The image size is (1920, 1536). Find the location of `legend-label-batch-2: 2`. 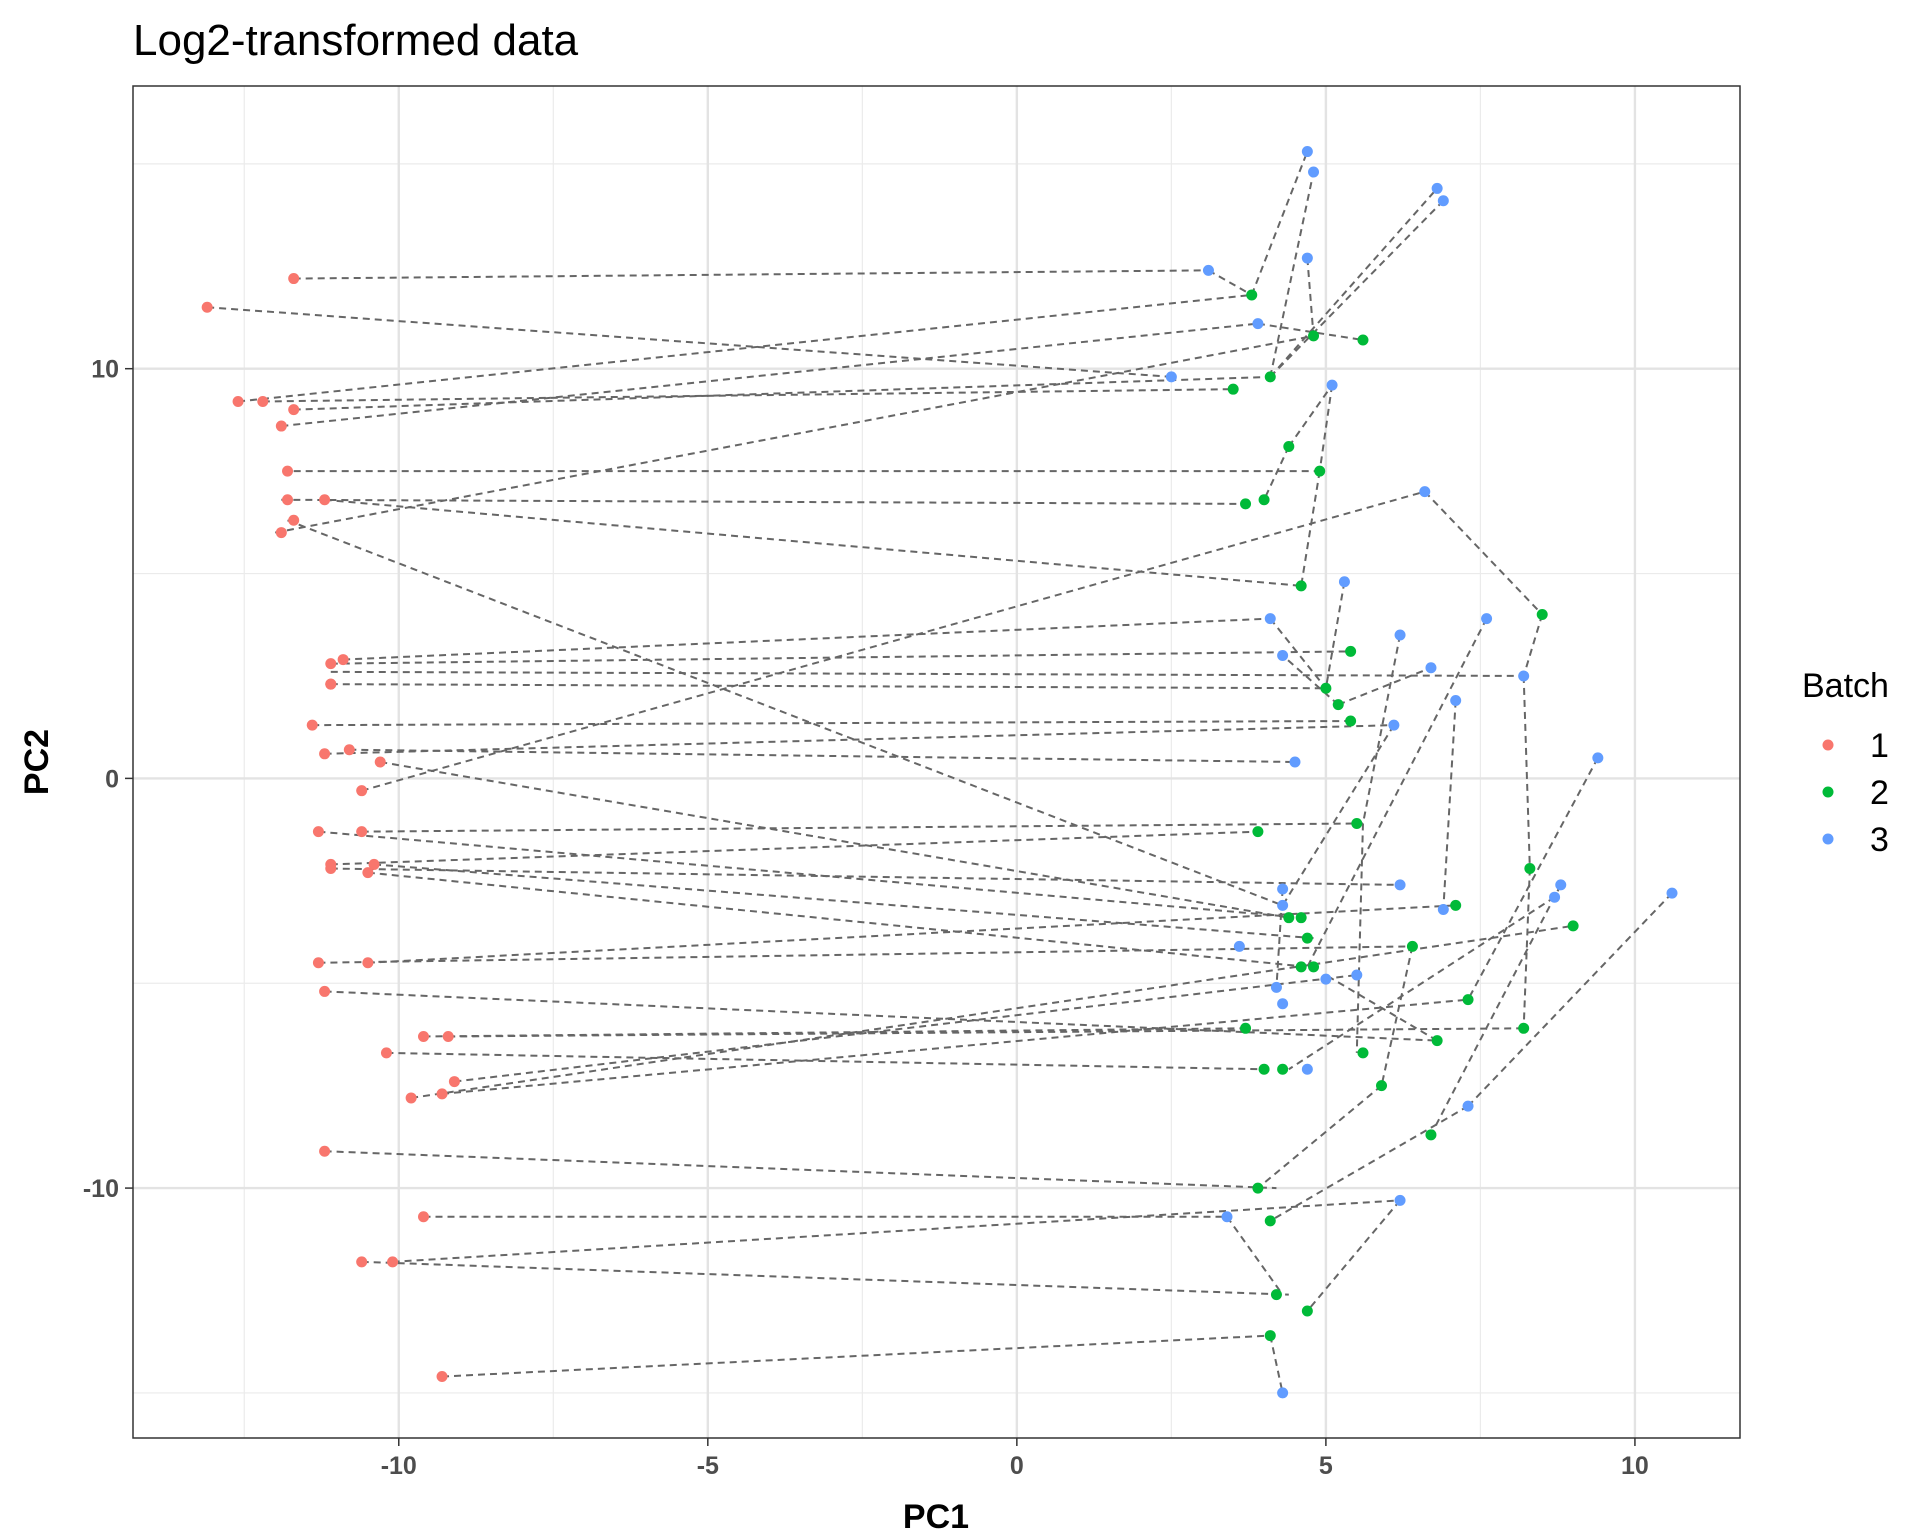

legend-label-batch-2: 2 is located at coordinates (1879, 793).